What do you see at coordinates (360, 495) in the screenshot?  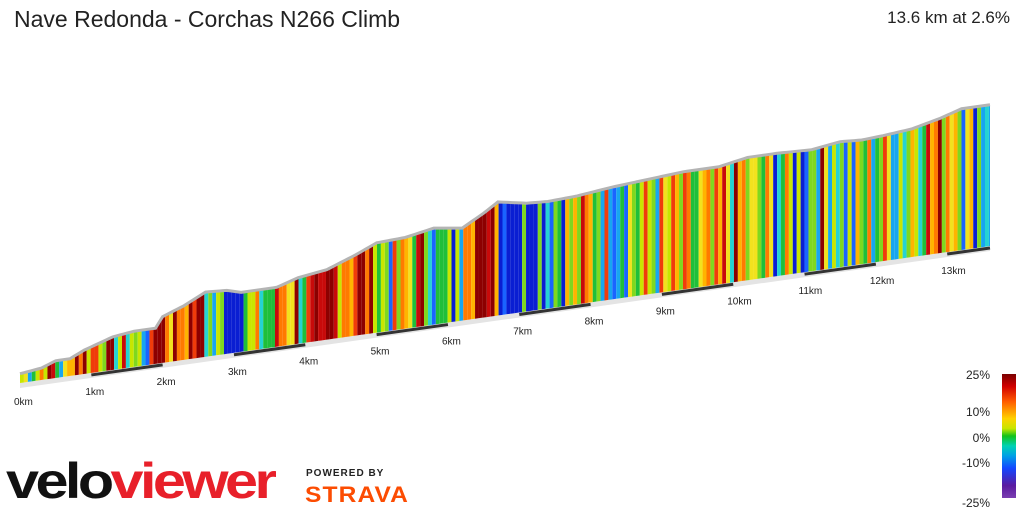 I see `strava-logo: STRAVA` at bounding box center [360, 495].